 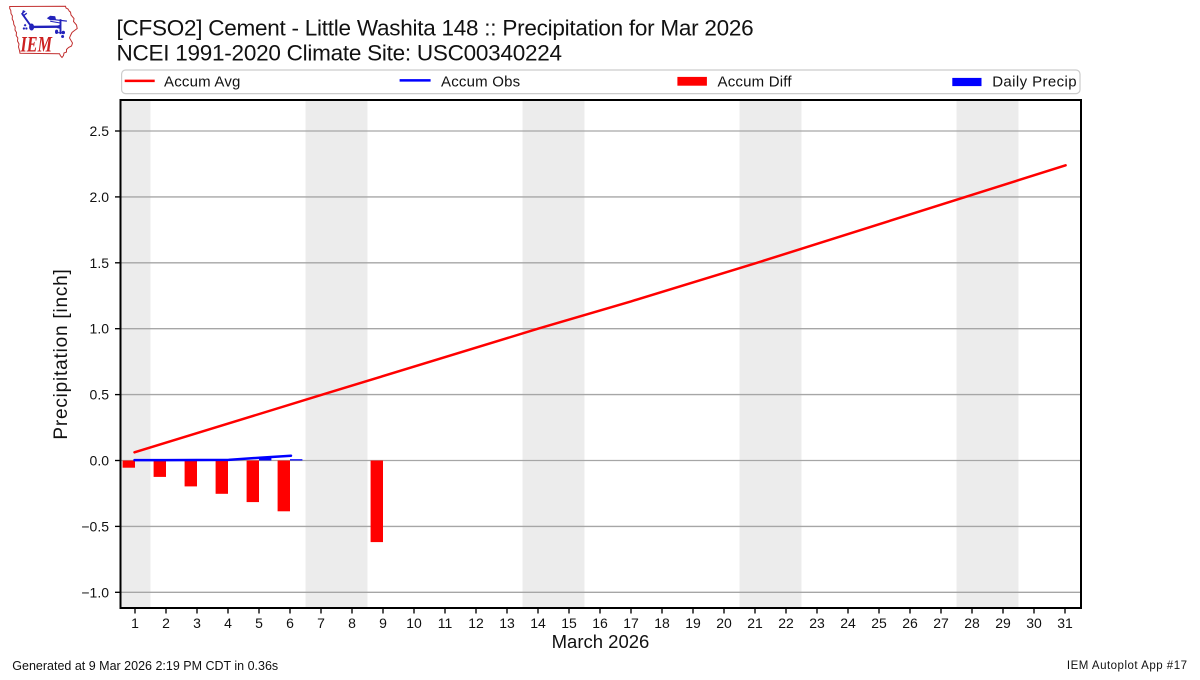 I want to click on svg-text:NCEI 1991-2020 Climate Site: U: NCEI 1991-2020 Climate Site: USC00340224, so click(x=339, y=53).